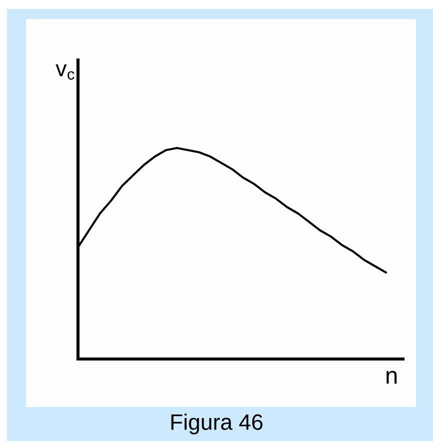 This screenshot has width=433, height=442. Describe the element at coordinates (391, 377) in the screenshot. I see `x-axis-title: n` at that location.